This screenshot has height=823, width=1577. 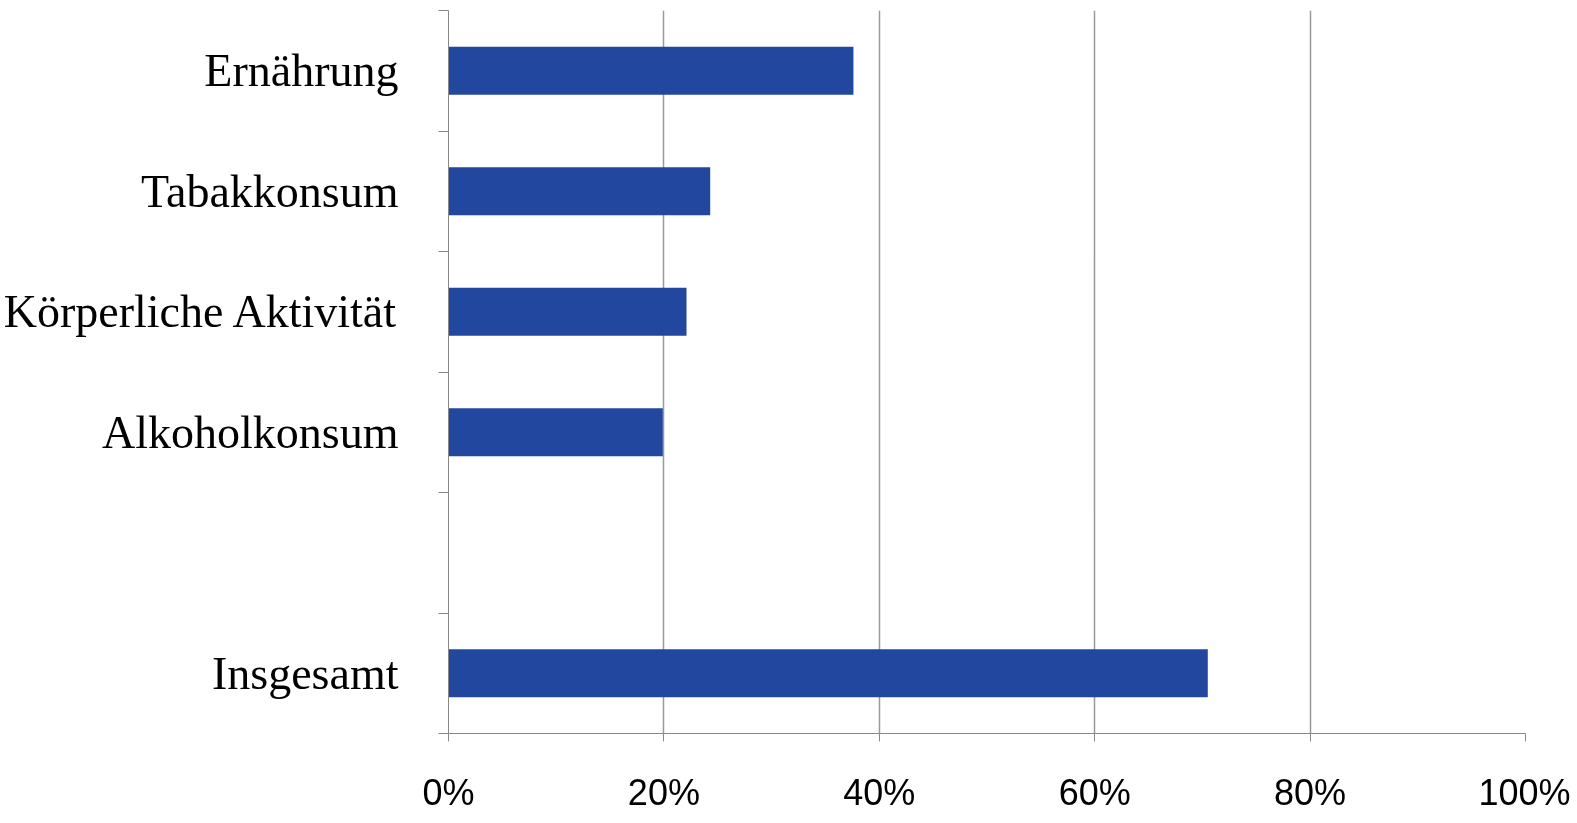 I want to click on y-tick-label: Ernährung, so click(x=301, y=71).